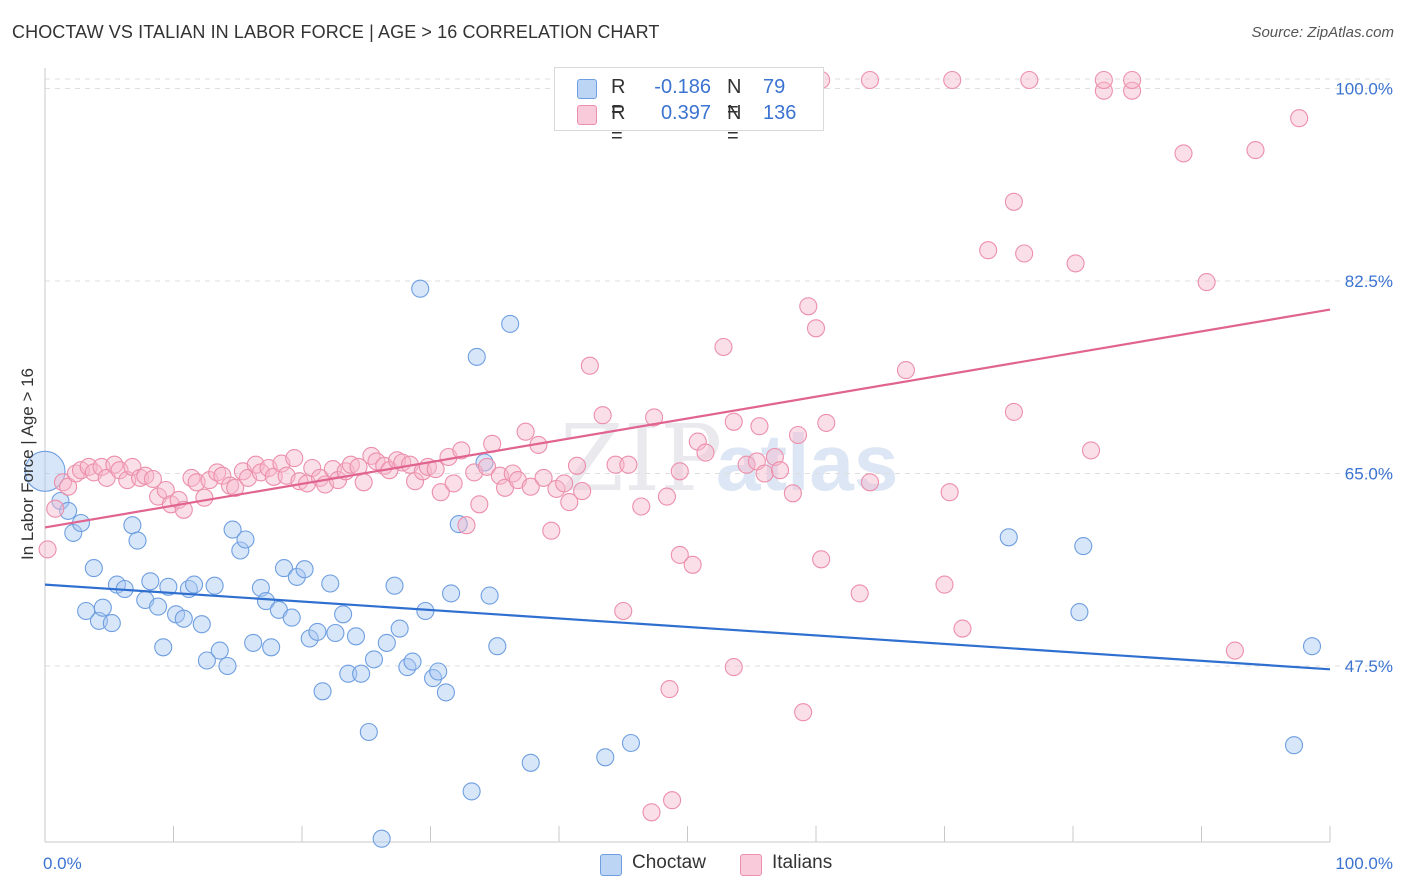  I want to click on y-tick-label: 82.5%, so click(1369, 281).